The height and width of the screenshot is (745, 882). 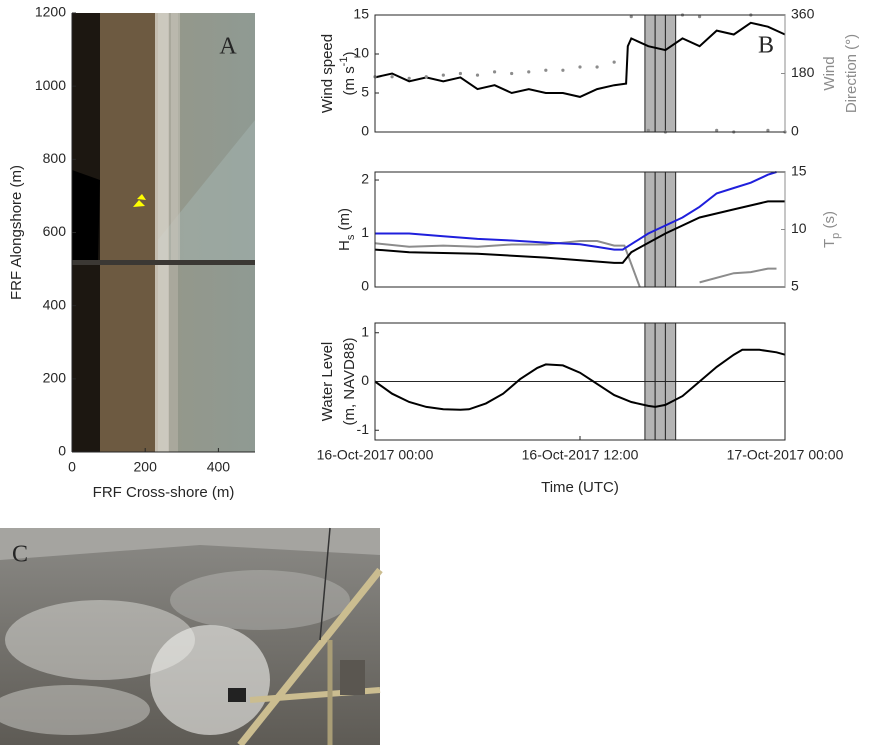 I want to click on y2-tick-label: 10, so click(x=799, y=228).